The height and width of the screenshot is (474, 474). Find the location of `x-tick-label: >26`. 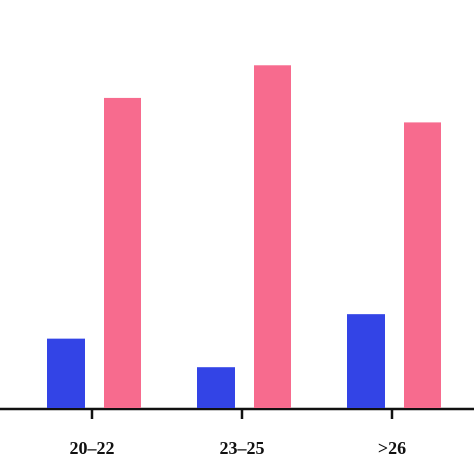

x-tick-label: >26 is located at coordinates (392, 448).